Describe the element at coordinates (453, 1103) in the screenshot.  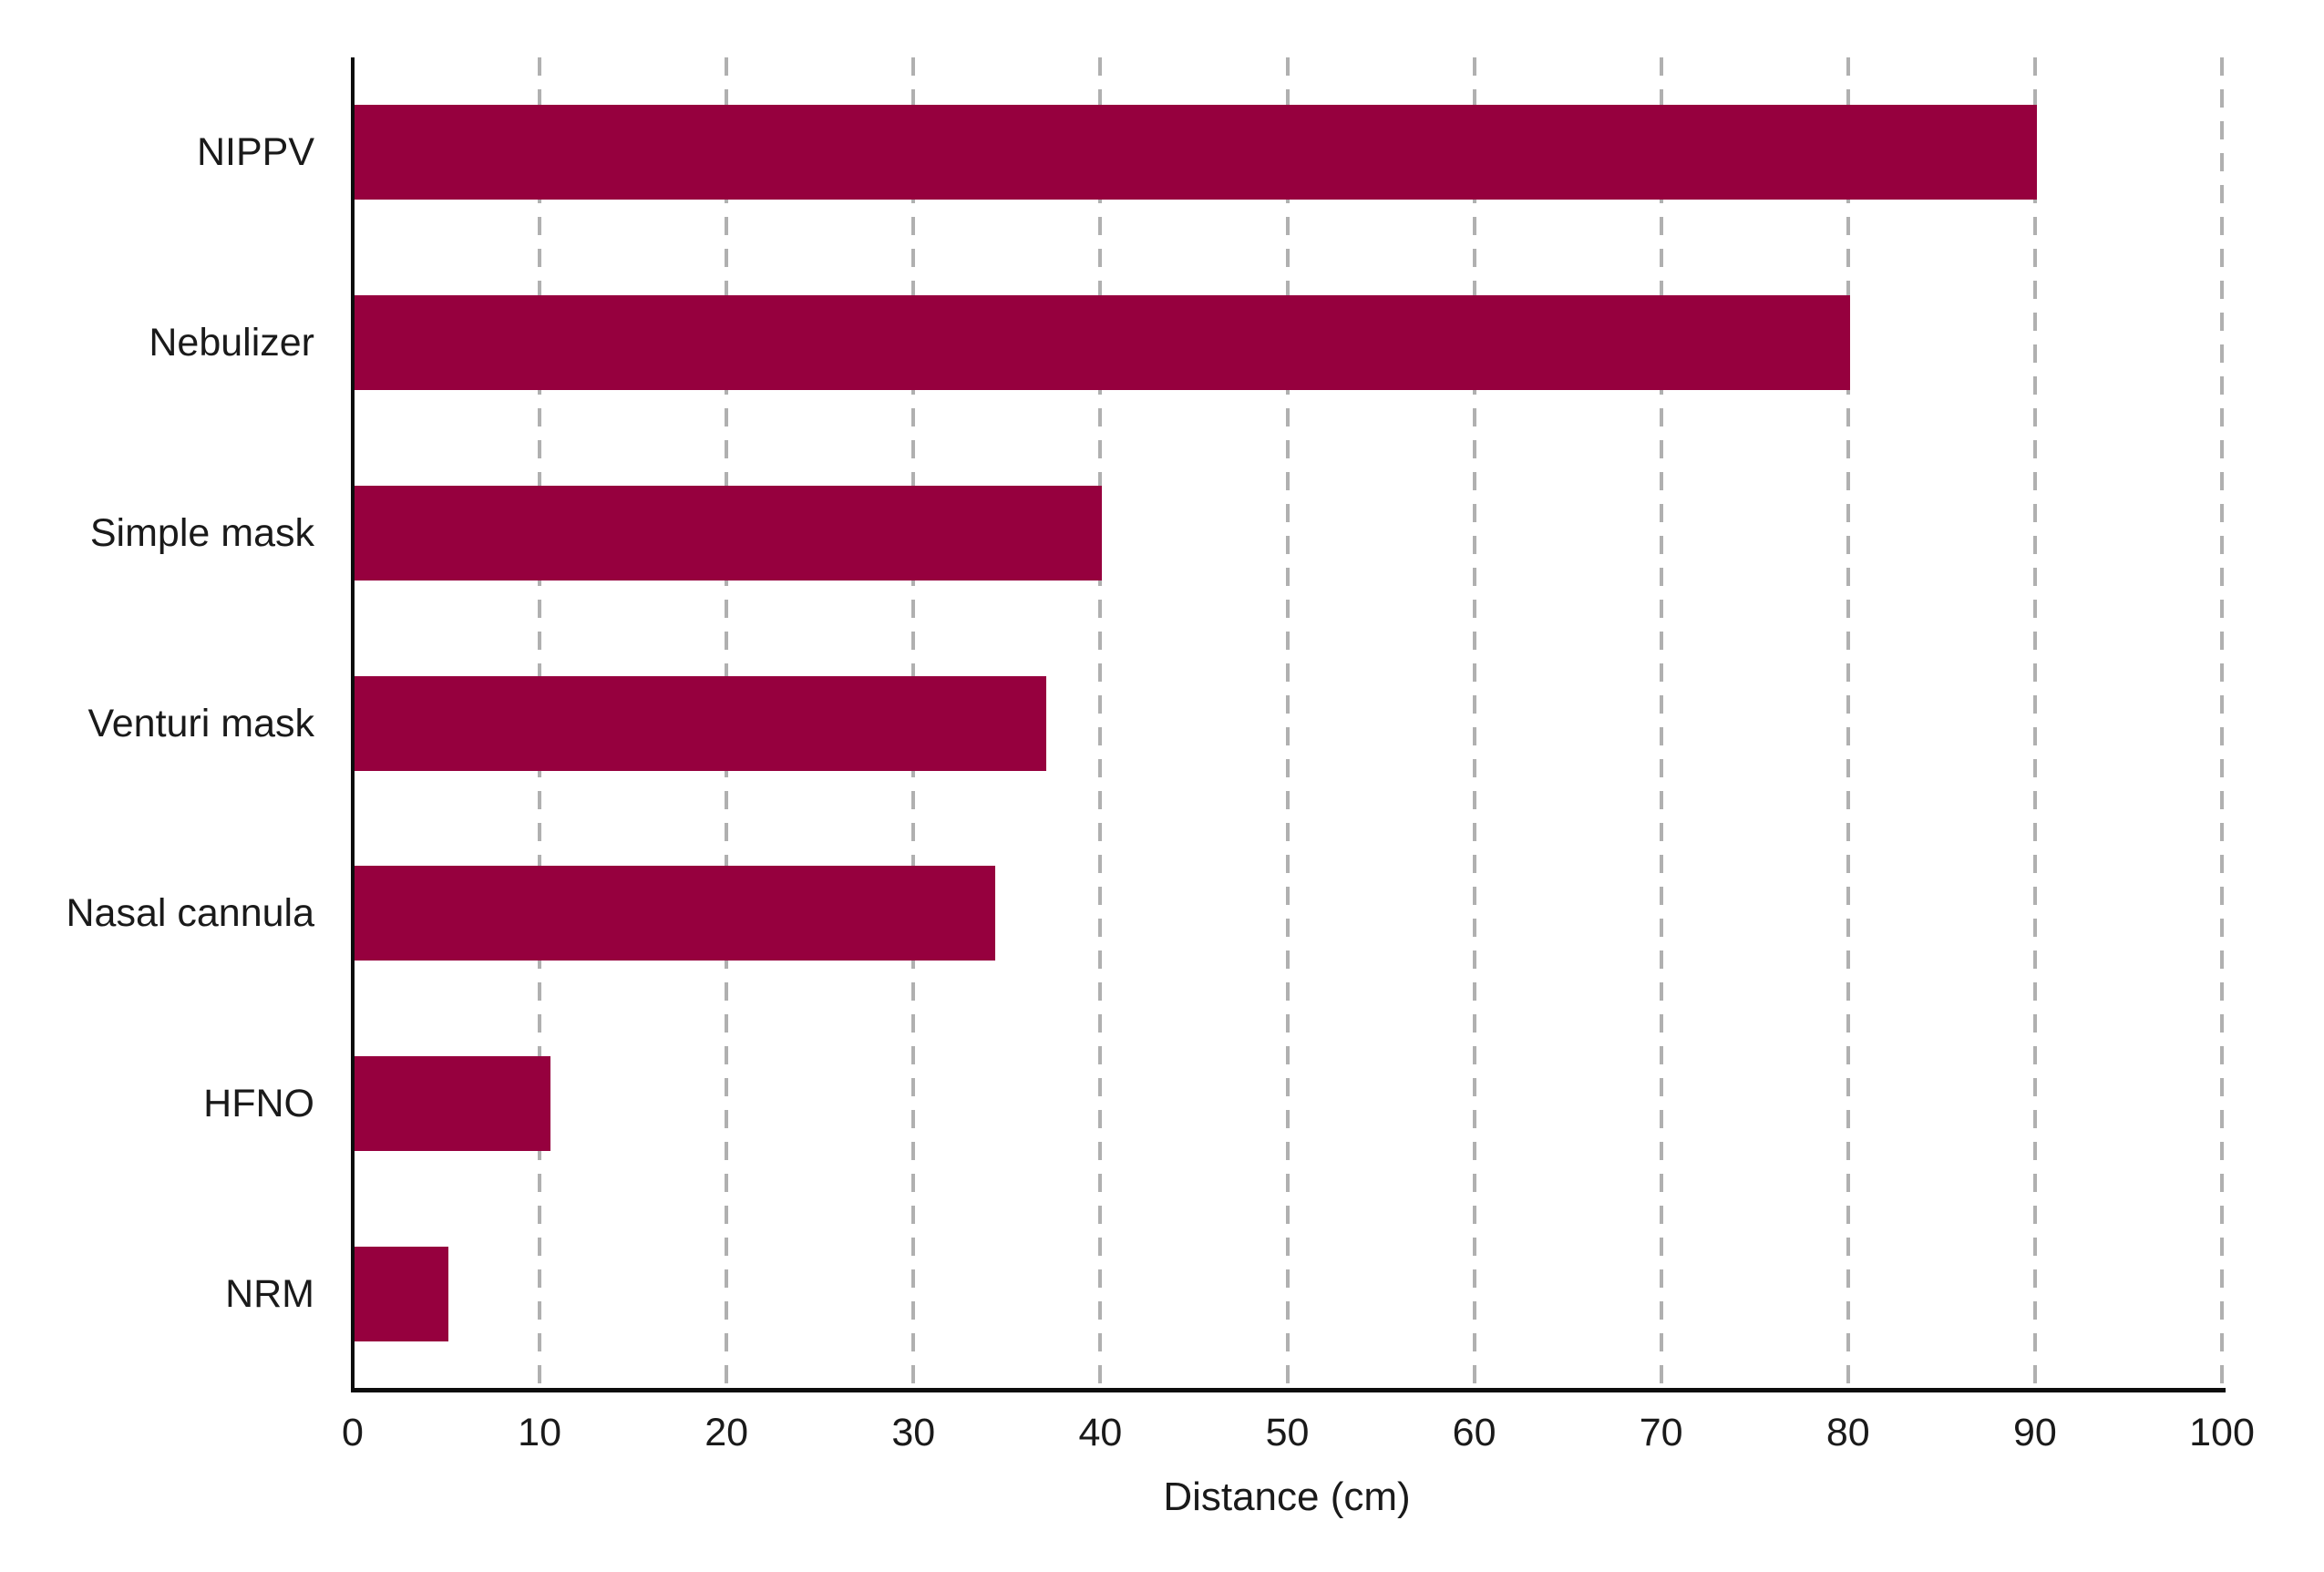
I see `bar-hfno` at that location.